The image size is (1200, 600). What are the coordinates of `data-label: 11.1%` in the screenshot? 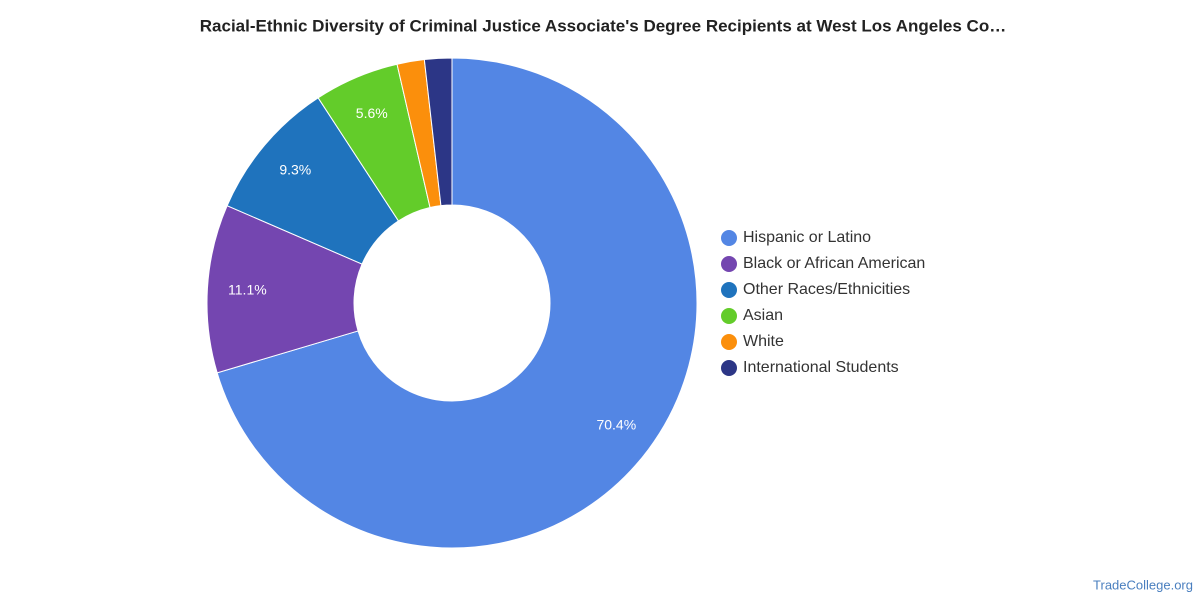 It's located at (247, 289).